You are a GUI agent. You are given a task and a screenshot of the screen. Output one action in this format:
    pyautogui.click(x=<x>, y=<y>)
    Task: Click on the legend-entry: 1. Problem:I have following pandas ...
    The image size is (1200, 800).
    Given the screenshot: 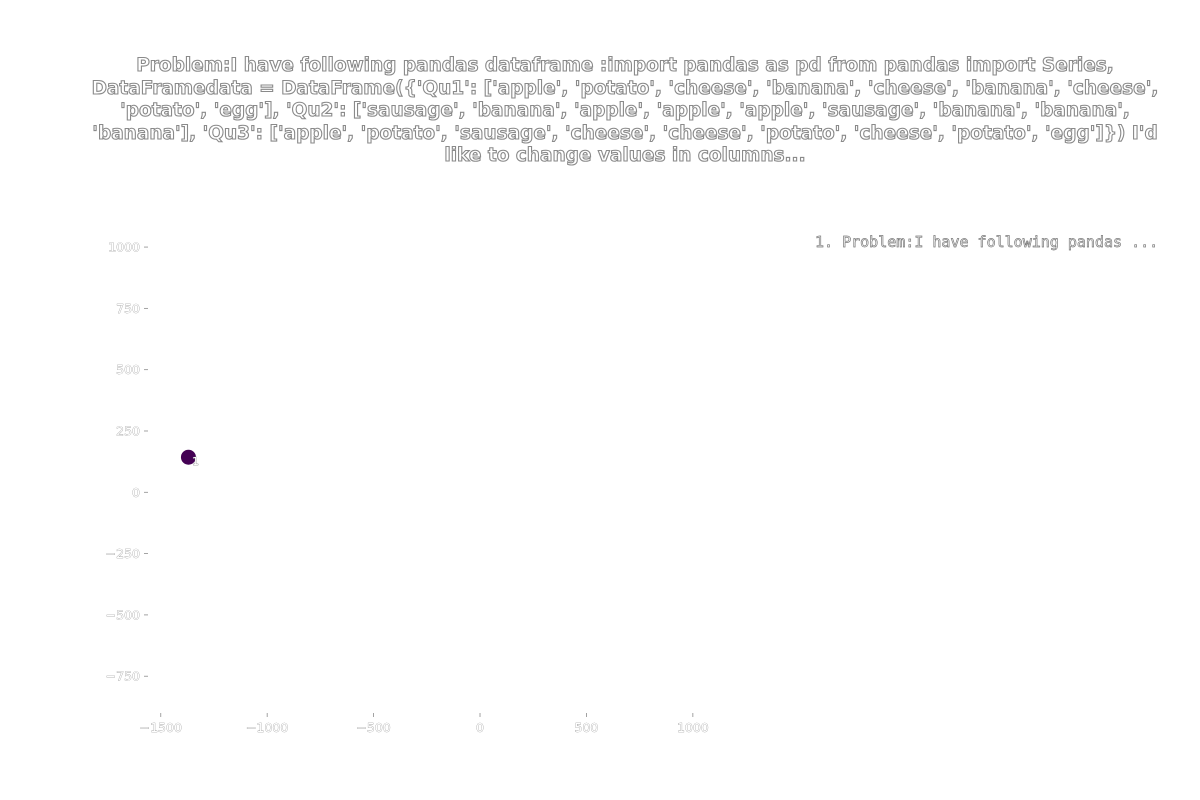 What is the action you would take?
    pyautogui.click(x=987, y=242)
    